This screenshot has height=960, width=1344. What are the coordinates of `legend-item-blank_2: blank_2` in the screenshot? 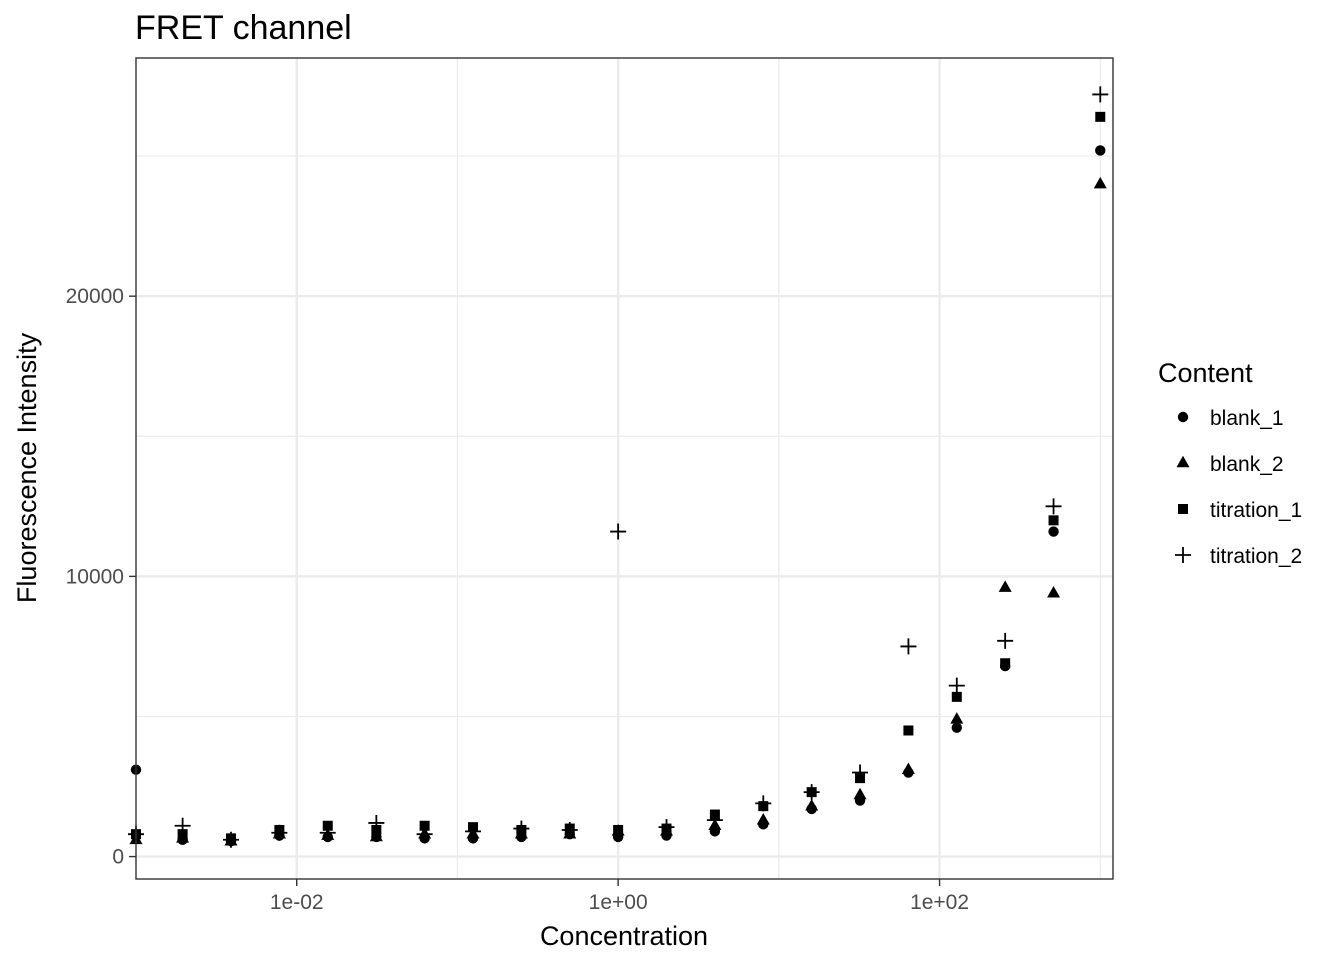 It's located at (1230, 464).